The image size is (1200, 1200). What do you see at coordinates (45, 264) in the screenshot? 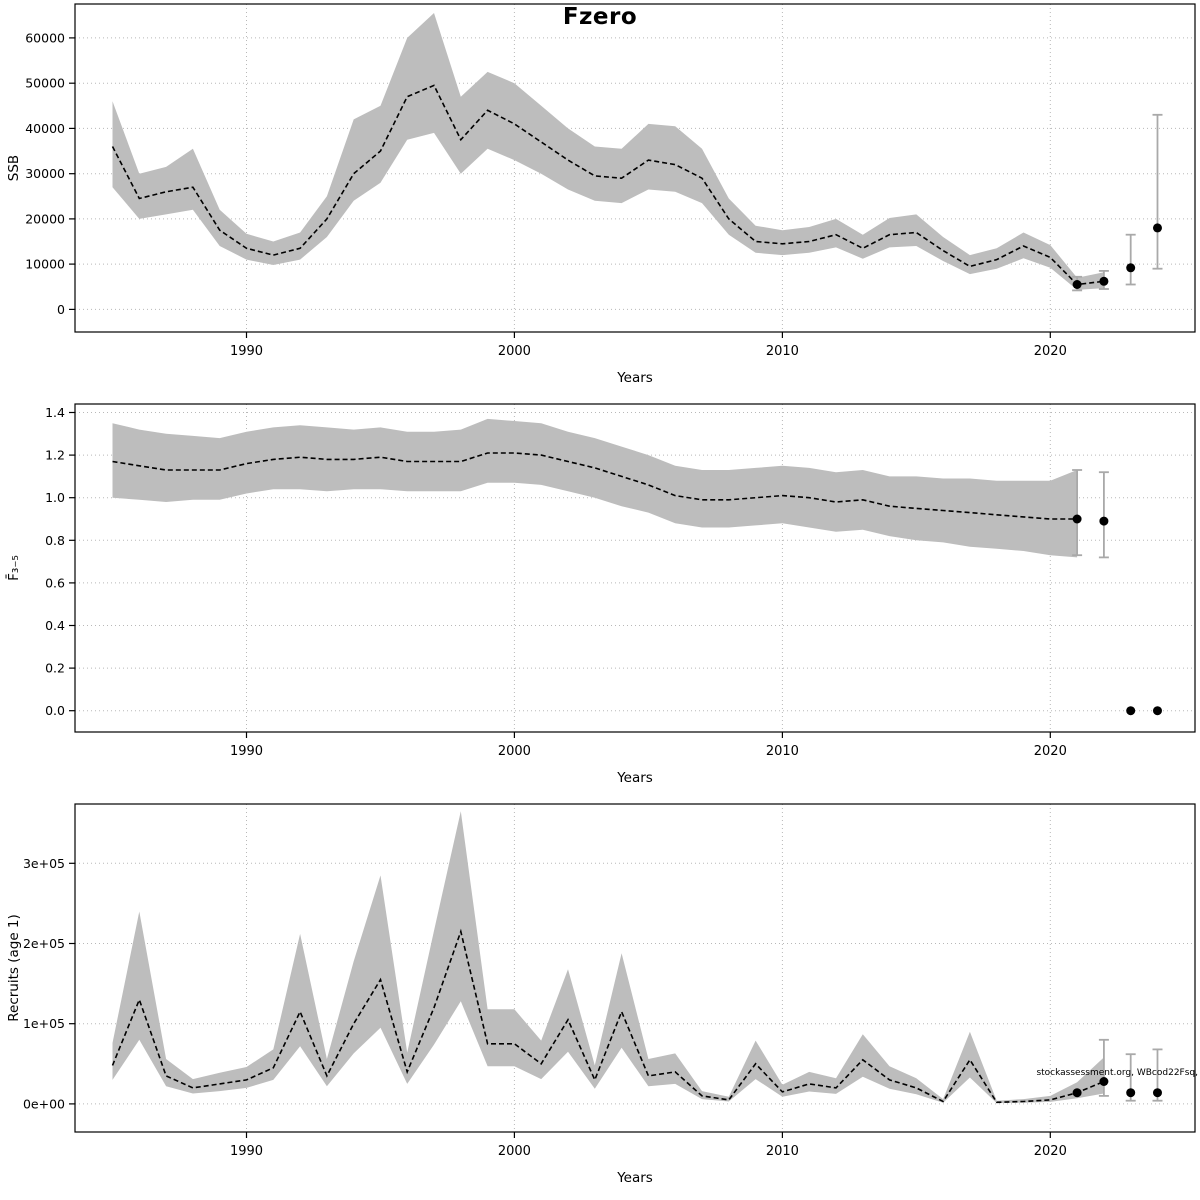
I see `svg-text: 10000` at bounding box center [45, 264].